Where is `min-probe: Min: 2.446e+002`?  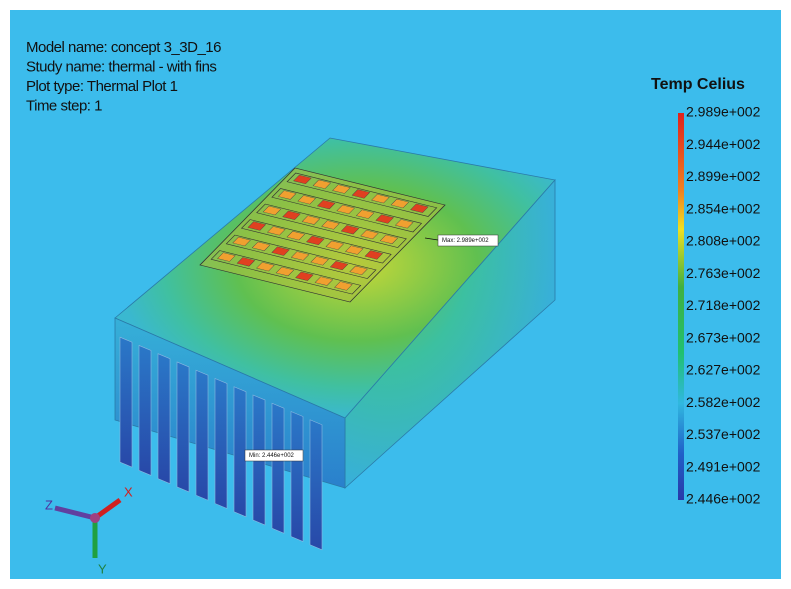
min-probe: Min: 2.446e+002 is located at coordinates (274, 455).